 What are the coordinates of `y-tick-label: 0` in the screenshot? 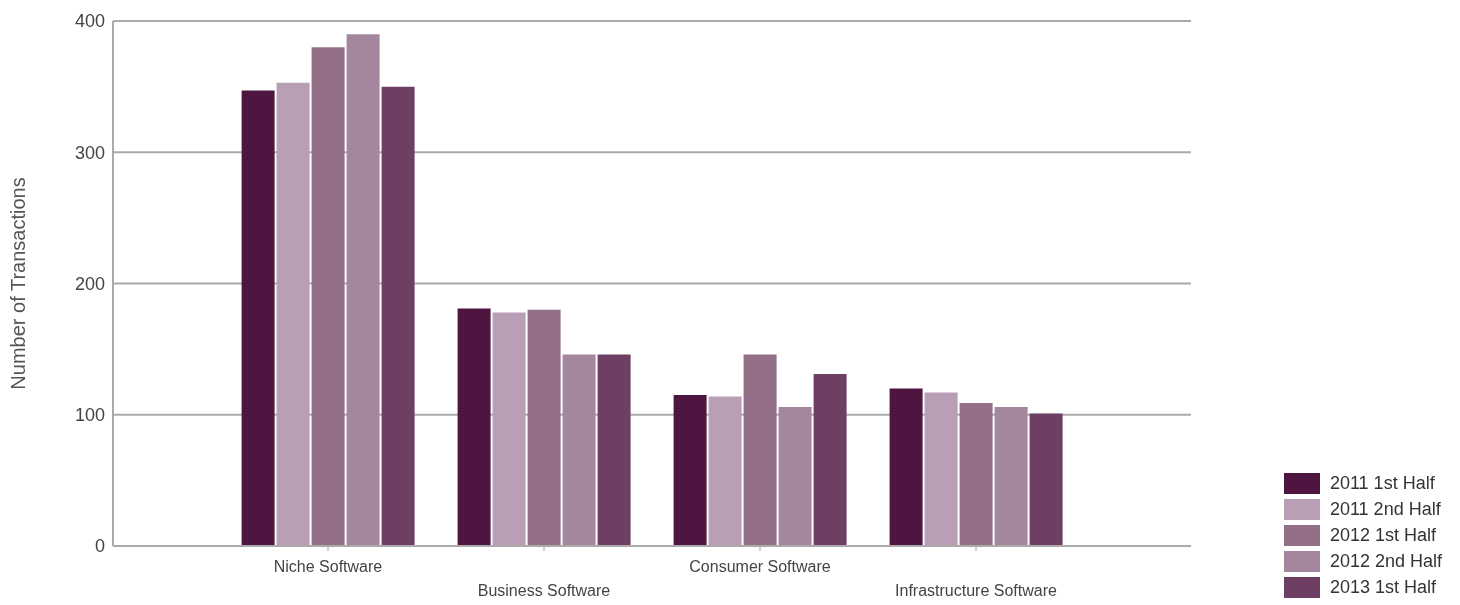 It's located at (99, 546).